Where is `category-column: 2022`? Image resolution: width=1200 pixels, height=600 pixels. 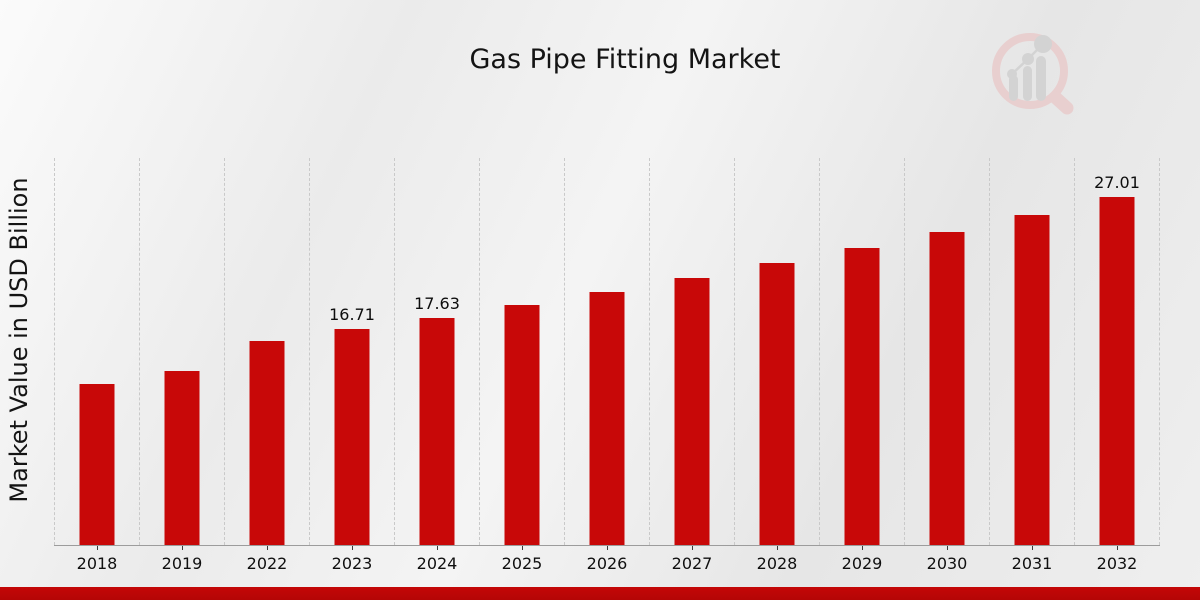 category-column: 2022 is located at coordinates (266, 365).